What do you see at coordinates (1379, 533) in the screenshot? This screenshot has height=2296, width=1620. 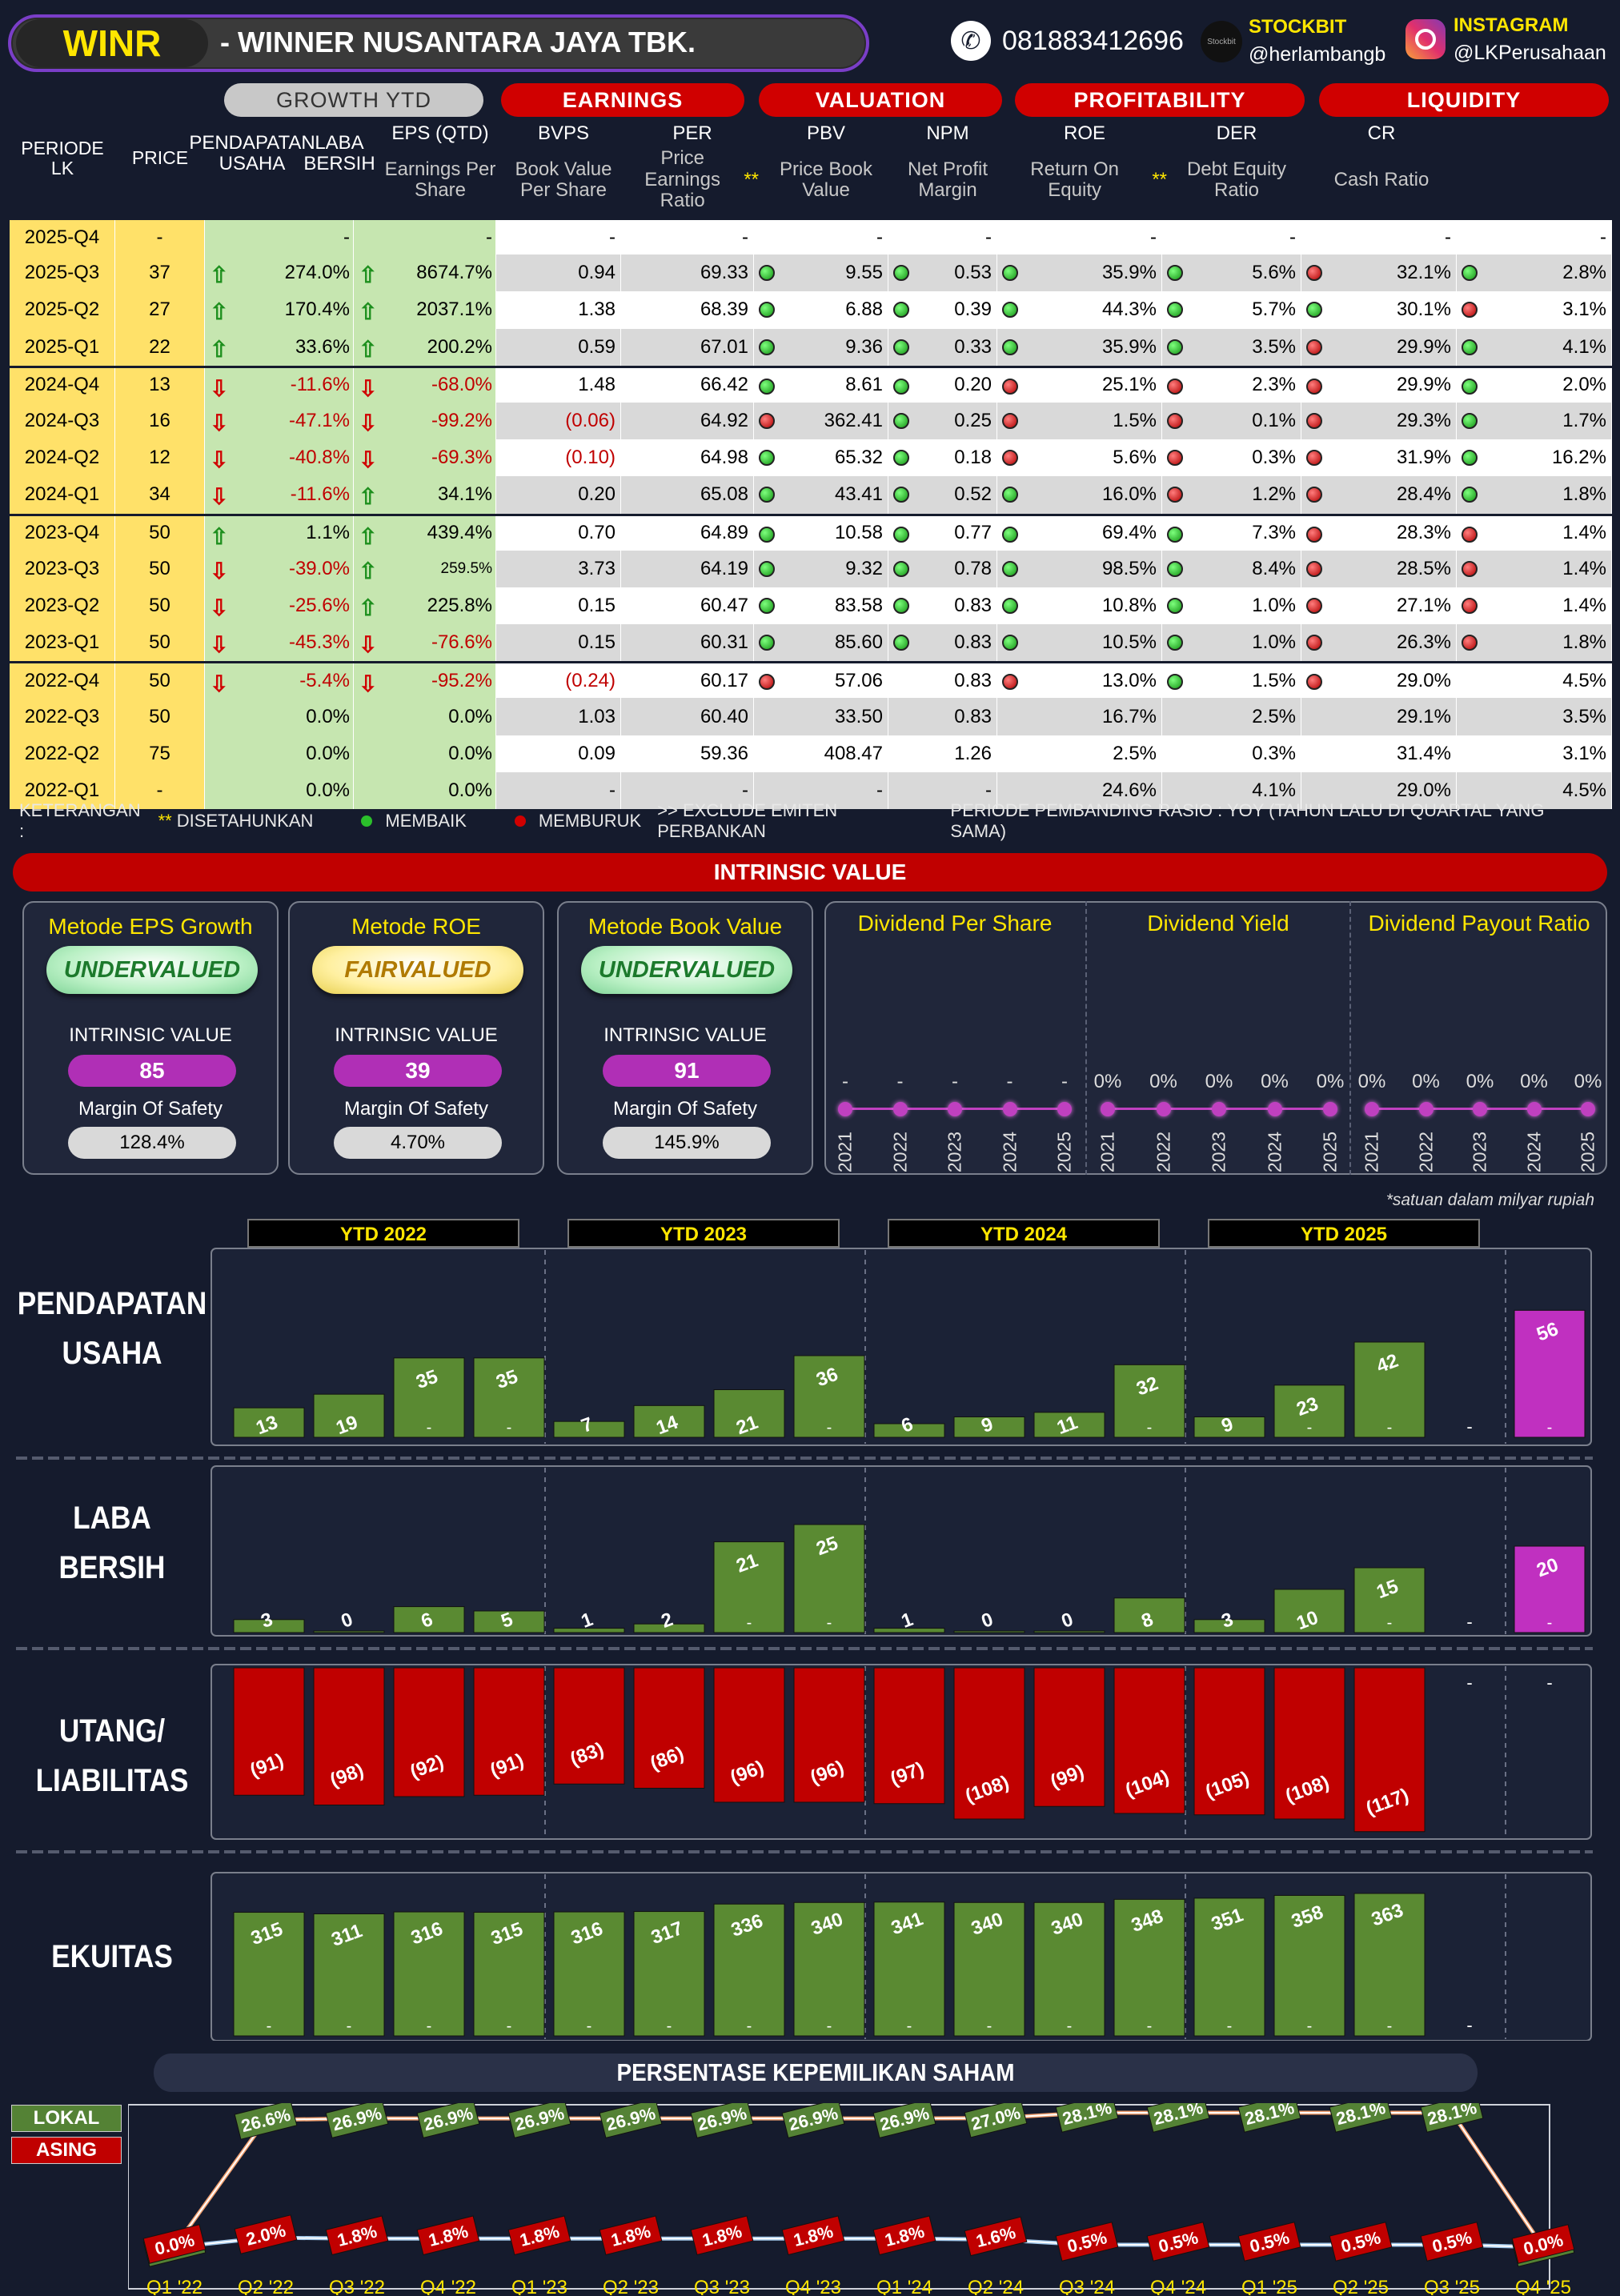 I see `der-cell: 28.3%` at bounding box center [1379, 533].